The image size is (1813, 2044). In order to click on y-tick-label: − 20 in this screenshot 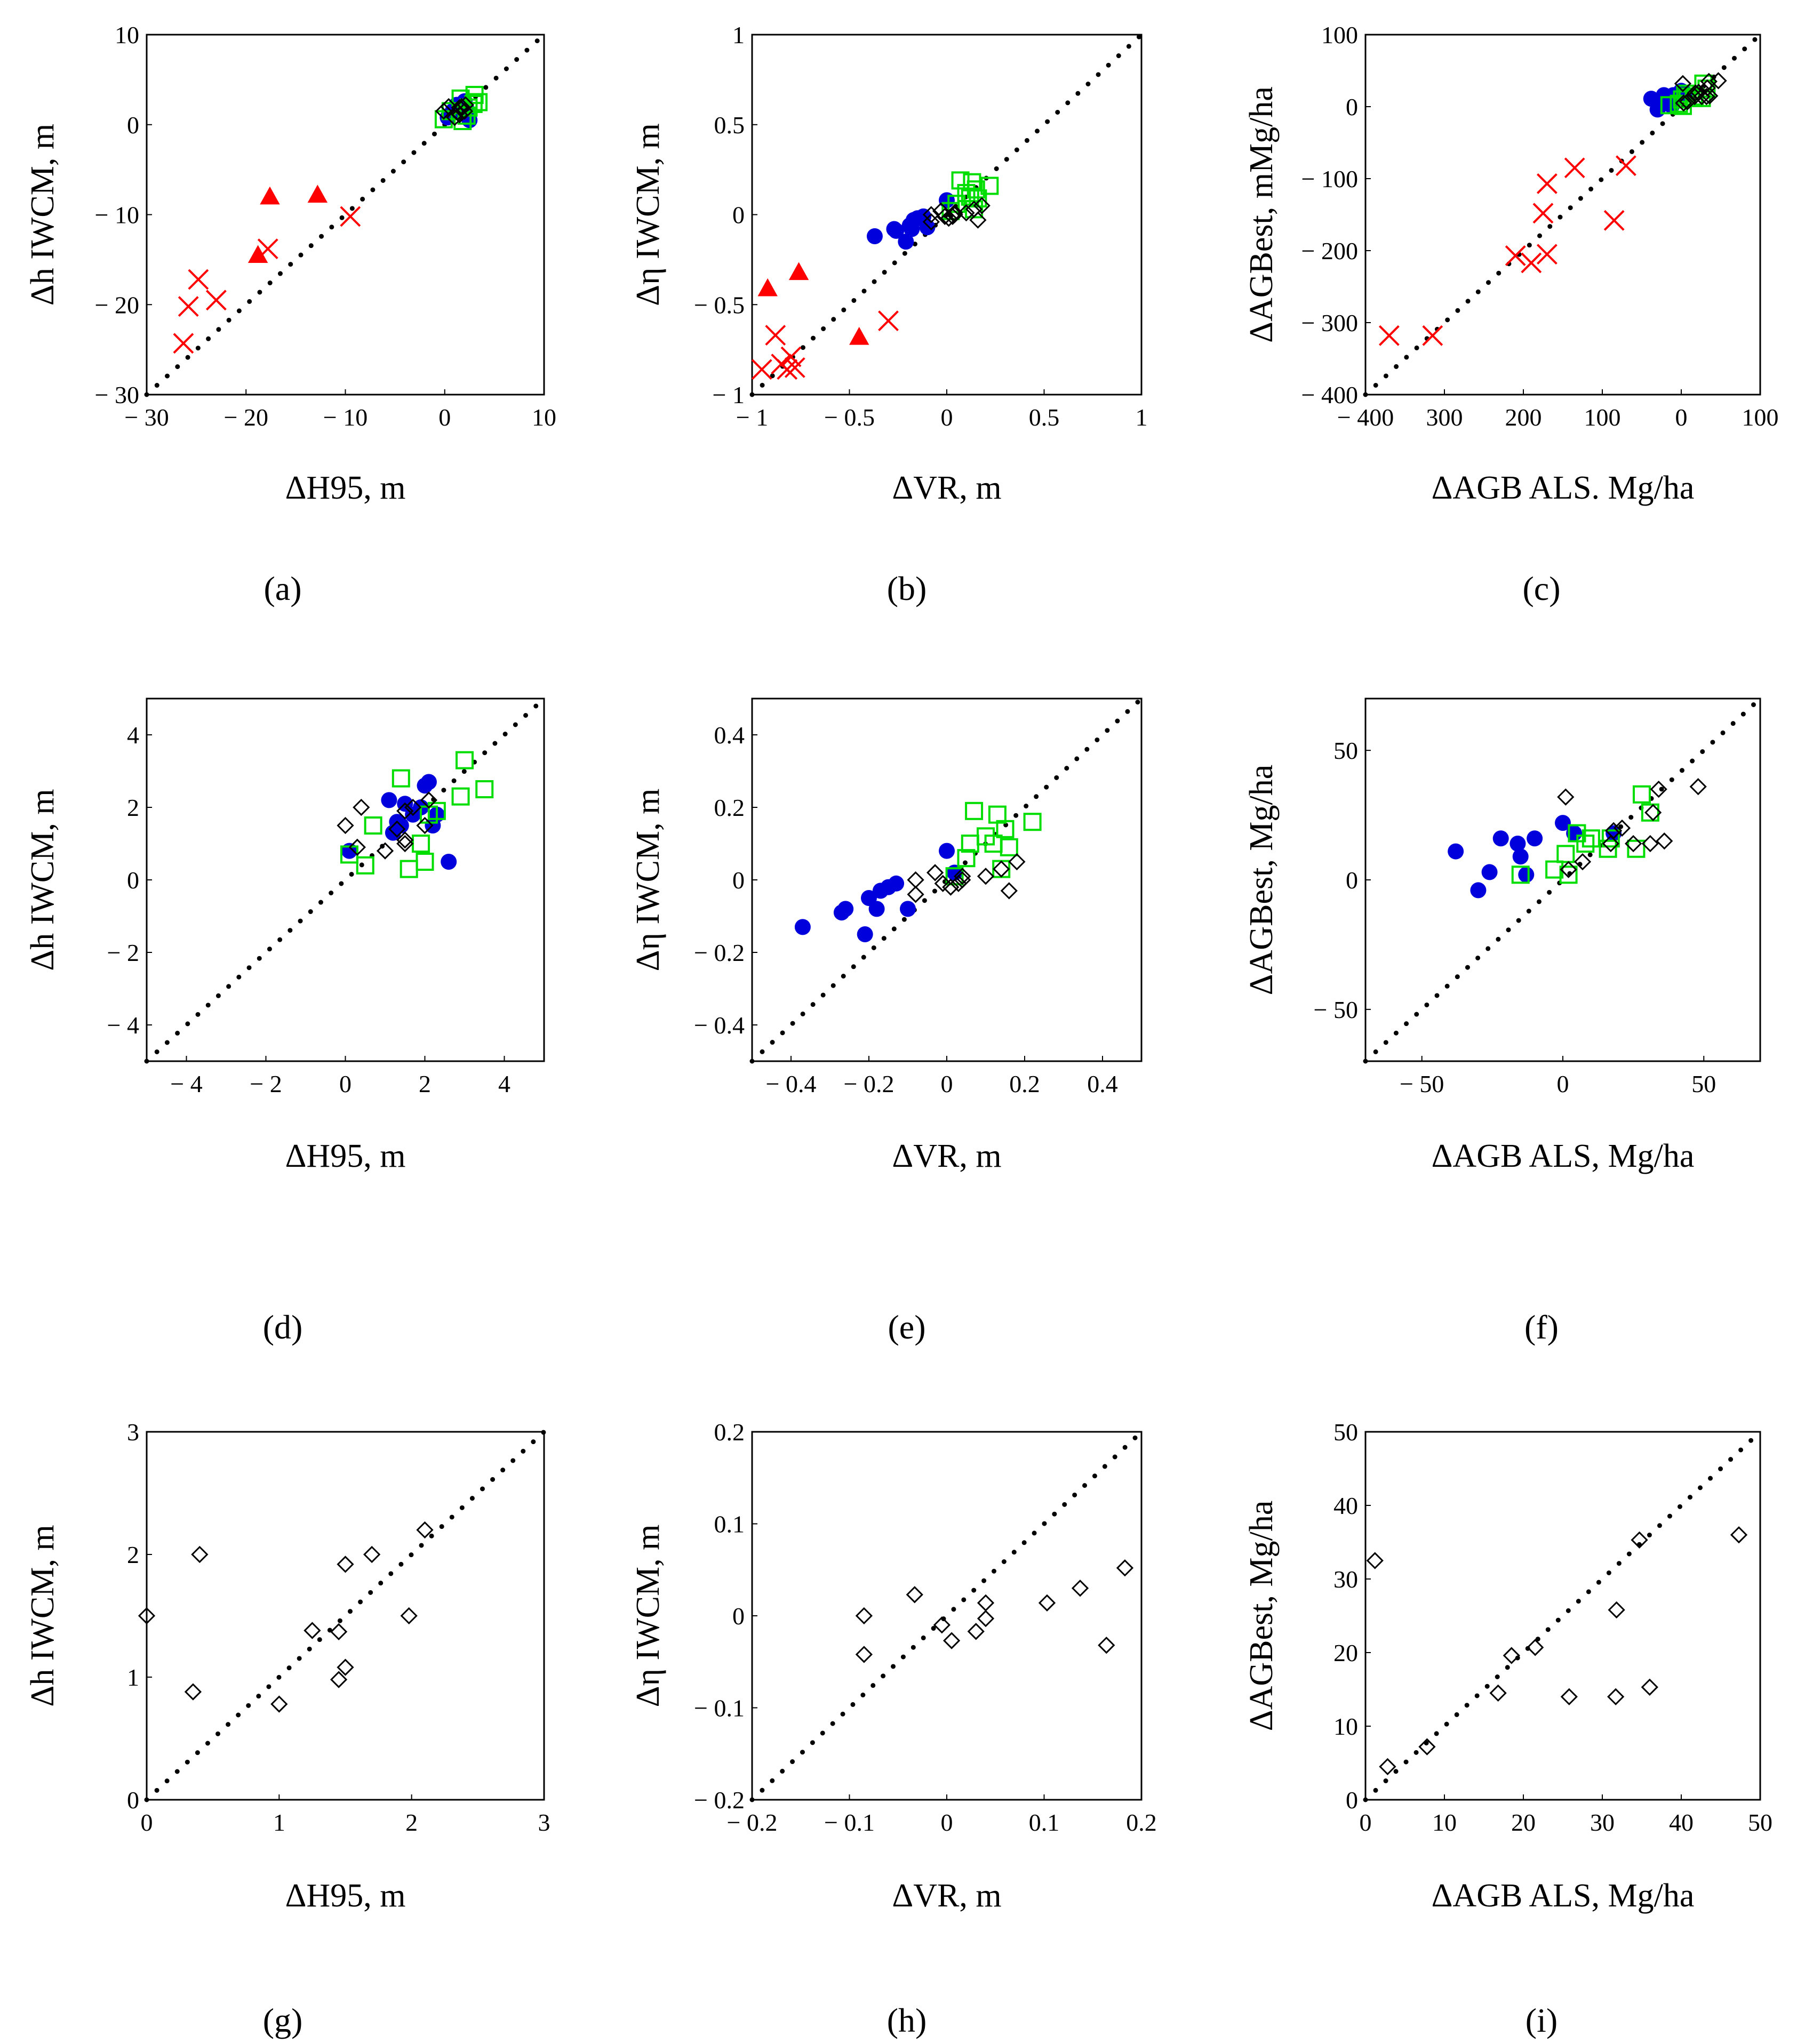, I will do `click(117, 304)`.